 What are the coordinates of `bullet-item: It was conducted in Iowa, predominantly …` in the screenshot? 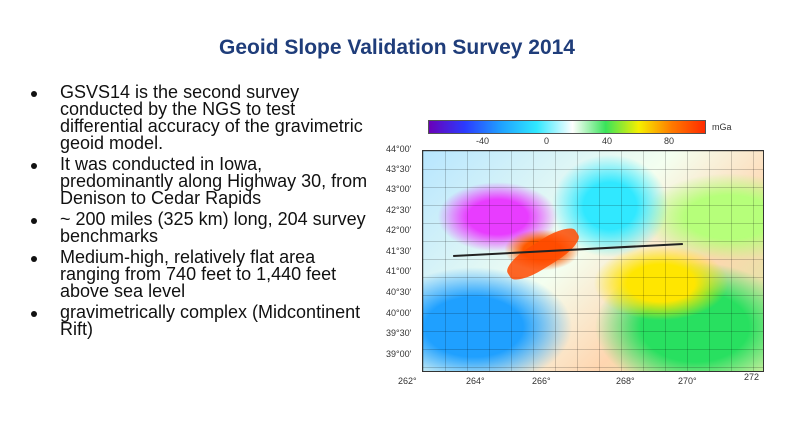 It's located at (200, 181).